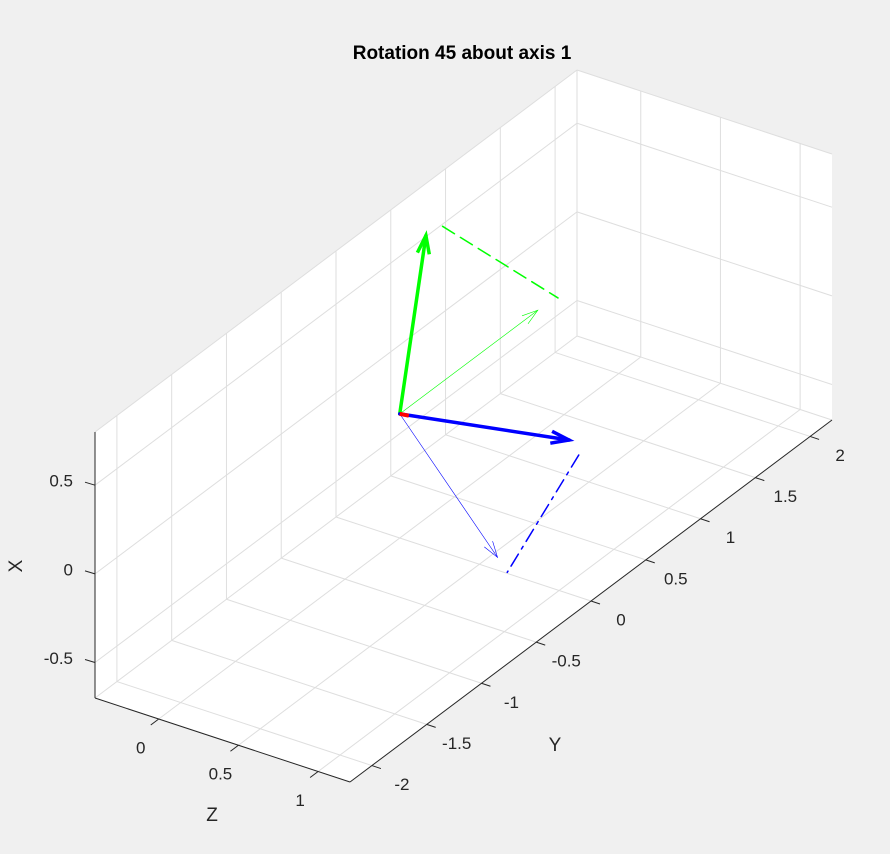  What do you see at coordinates (221, 774) in the screenshot?
I see `z-tick-label: 0.5` at bounding box center [221, 774].